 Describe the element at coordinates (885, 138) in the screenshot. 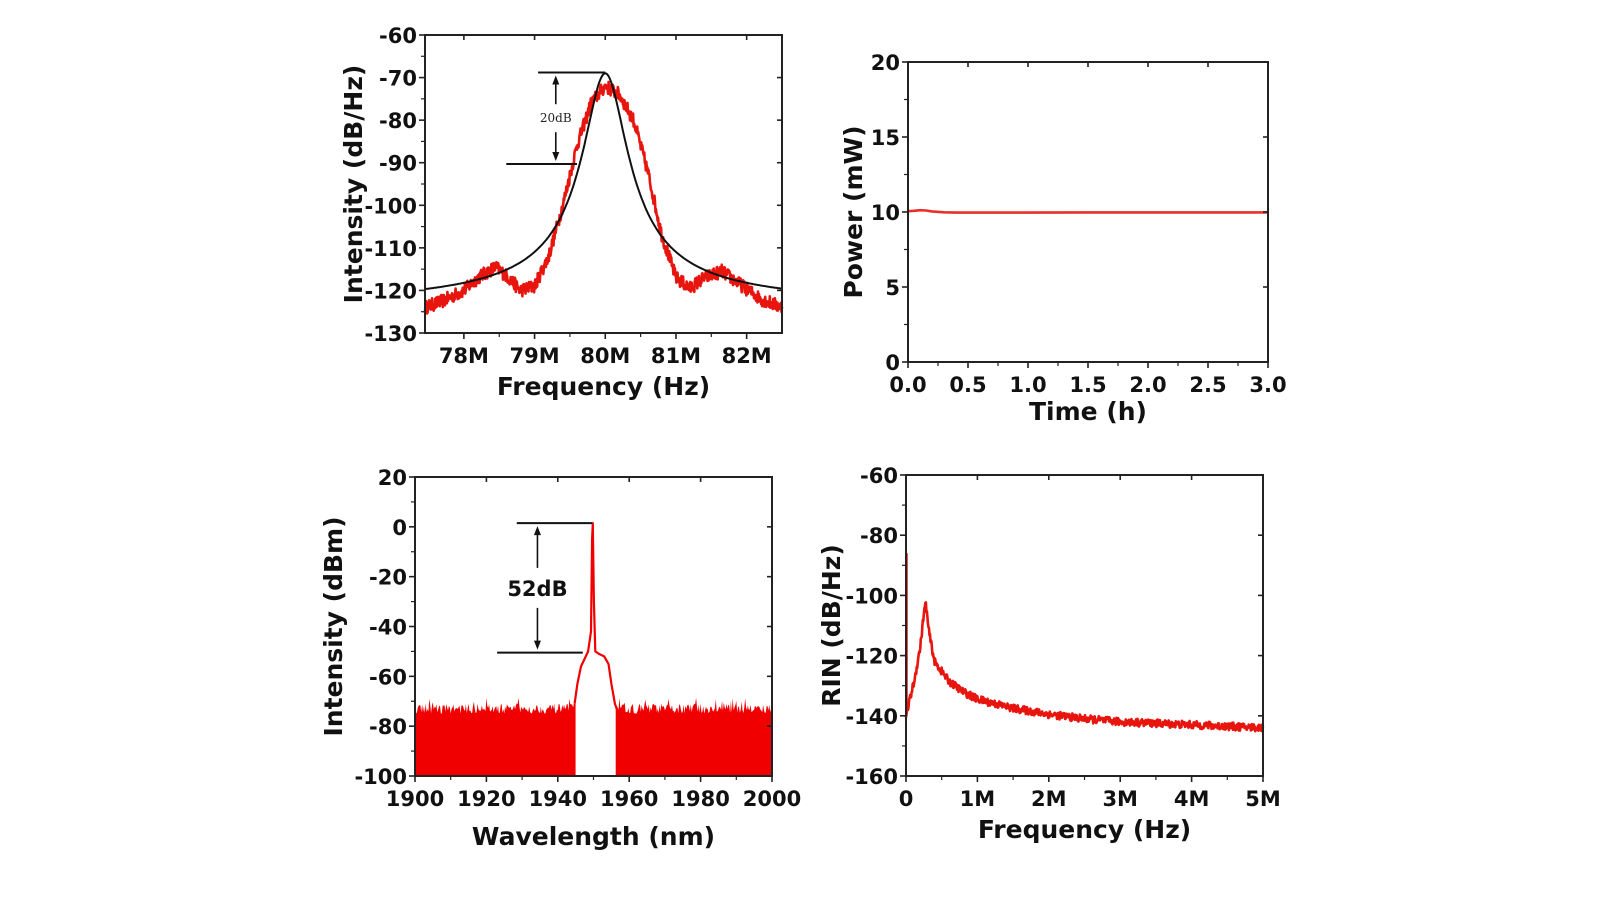

I see `y-tick-label: 15` at that location.